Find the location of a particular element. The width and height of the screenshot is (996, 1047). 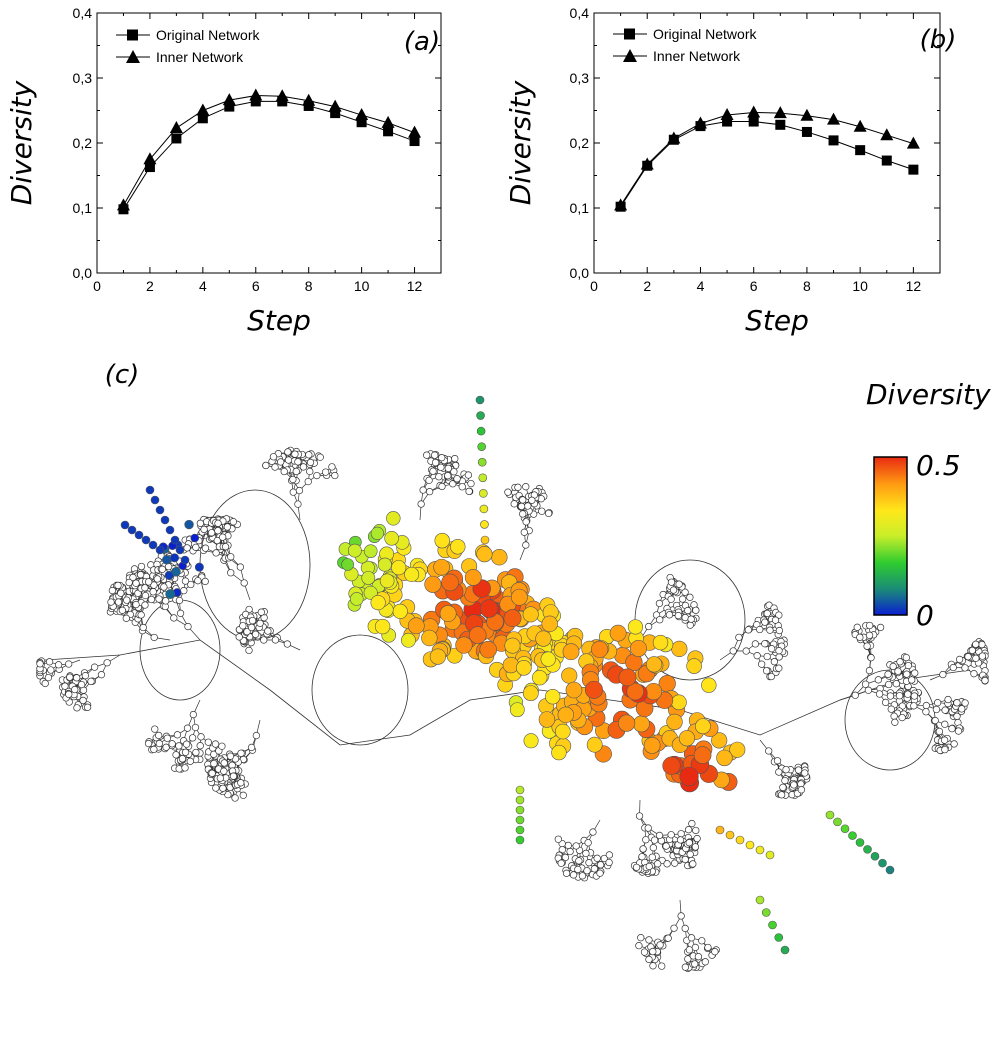

b-point-inner is located at coordinates (700, 122).